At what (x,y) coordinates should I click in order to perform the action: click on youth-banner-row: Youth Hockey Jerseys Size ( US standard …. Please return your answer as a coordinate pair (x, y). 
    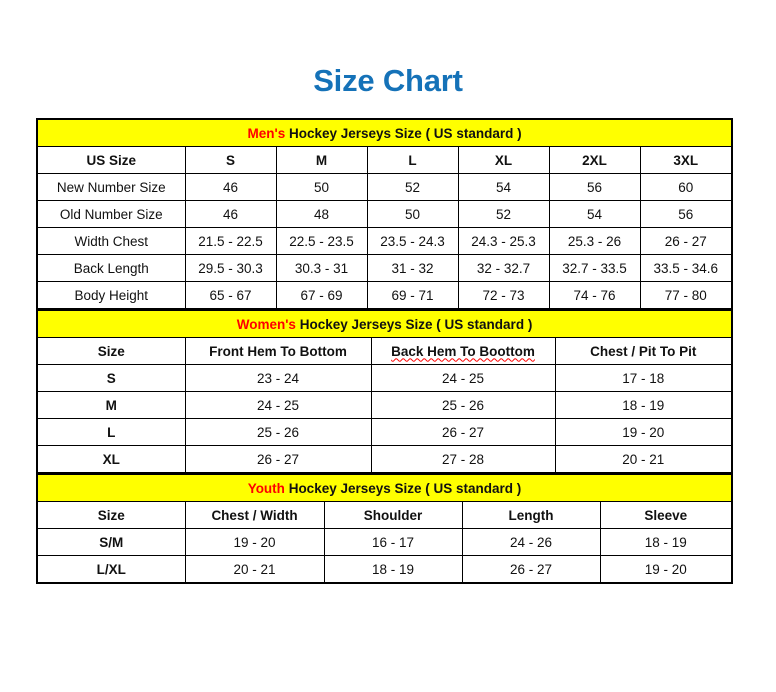
    Looking at the image, I should click on (384, 487).